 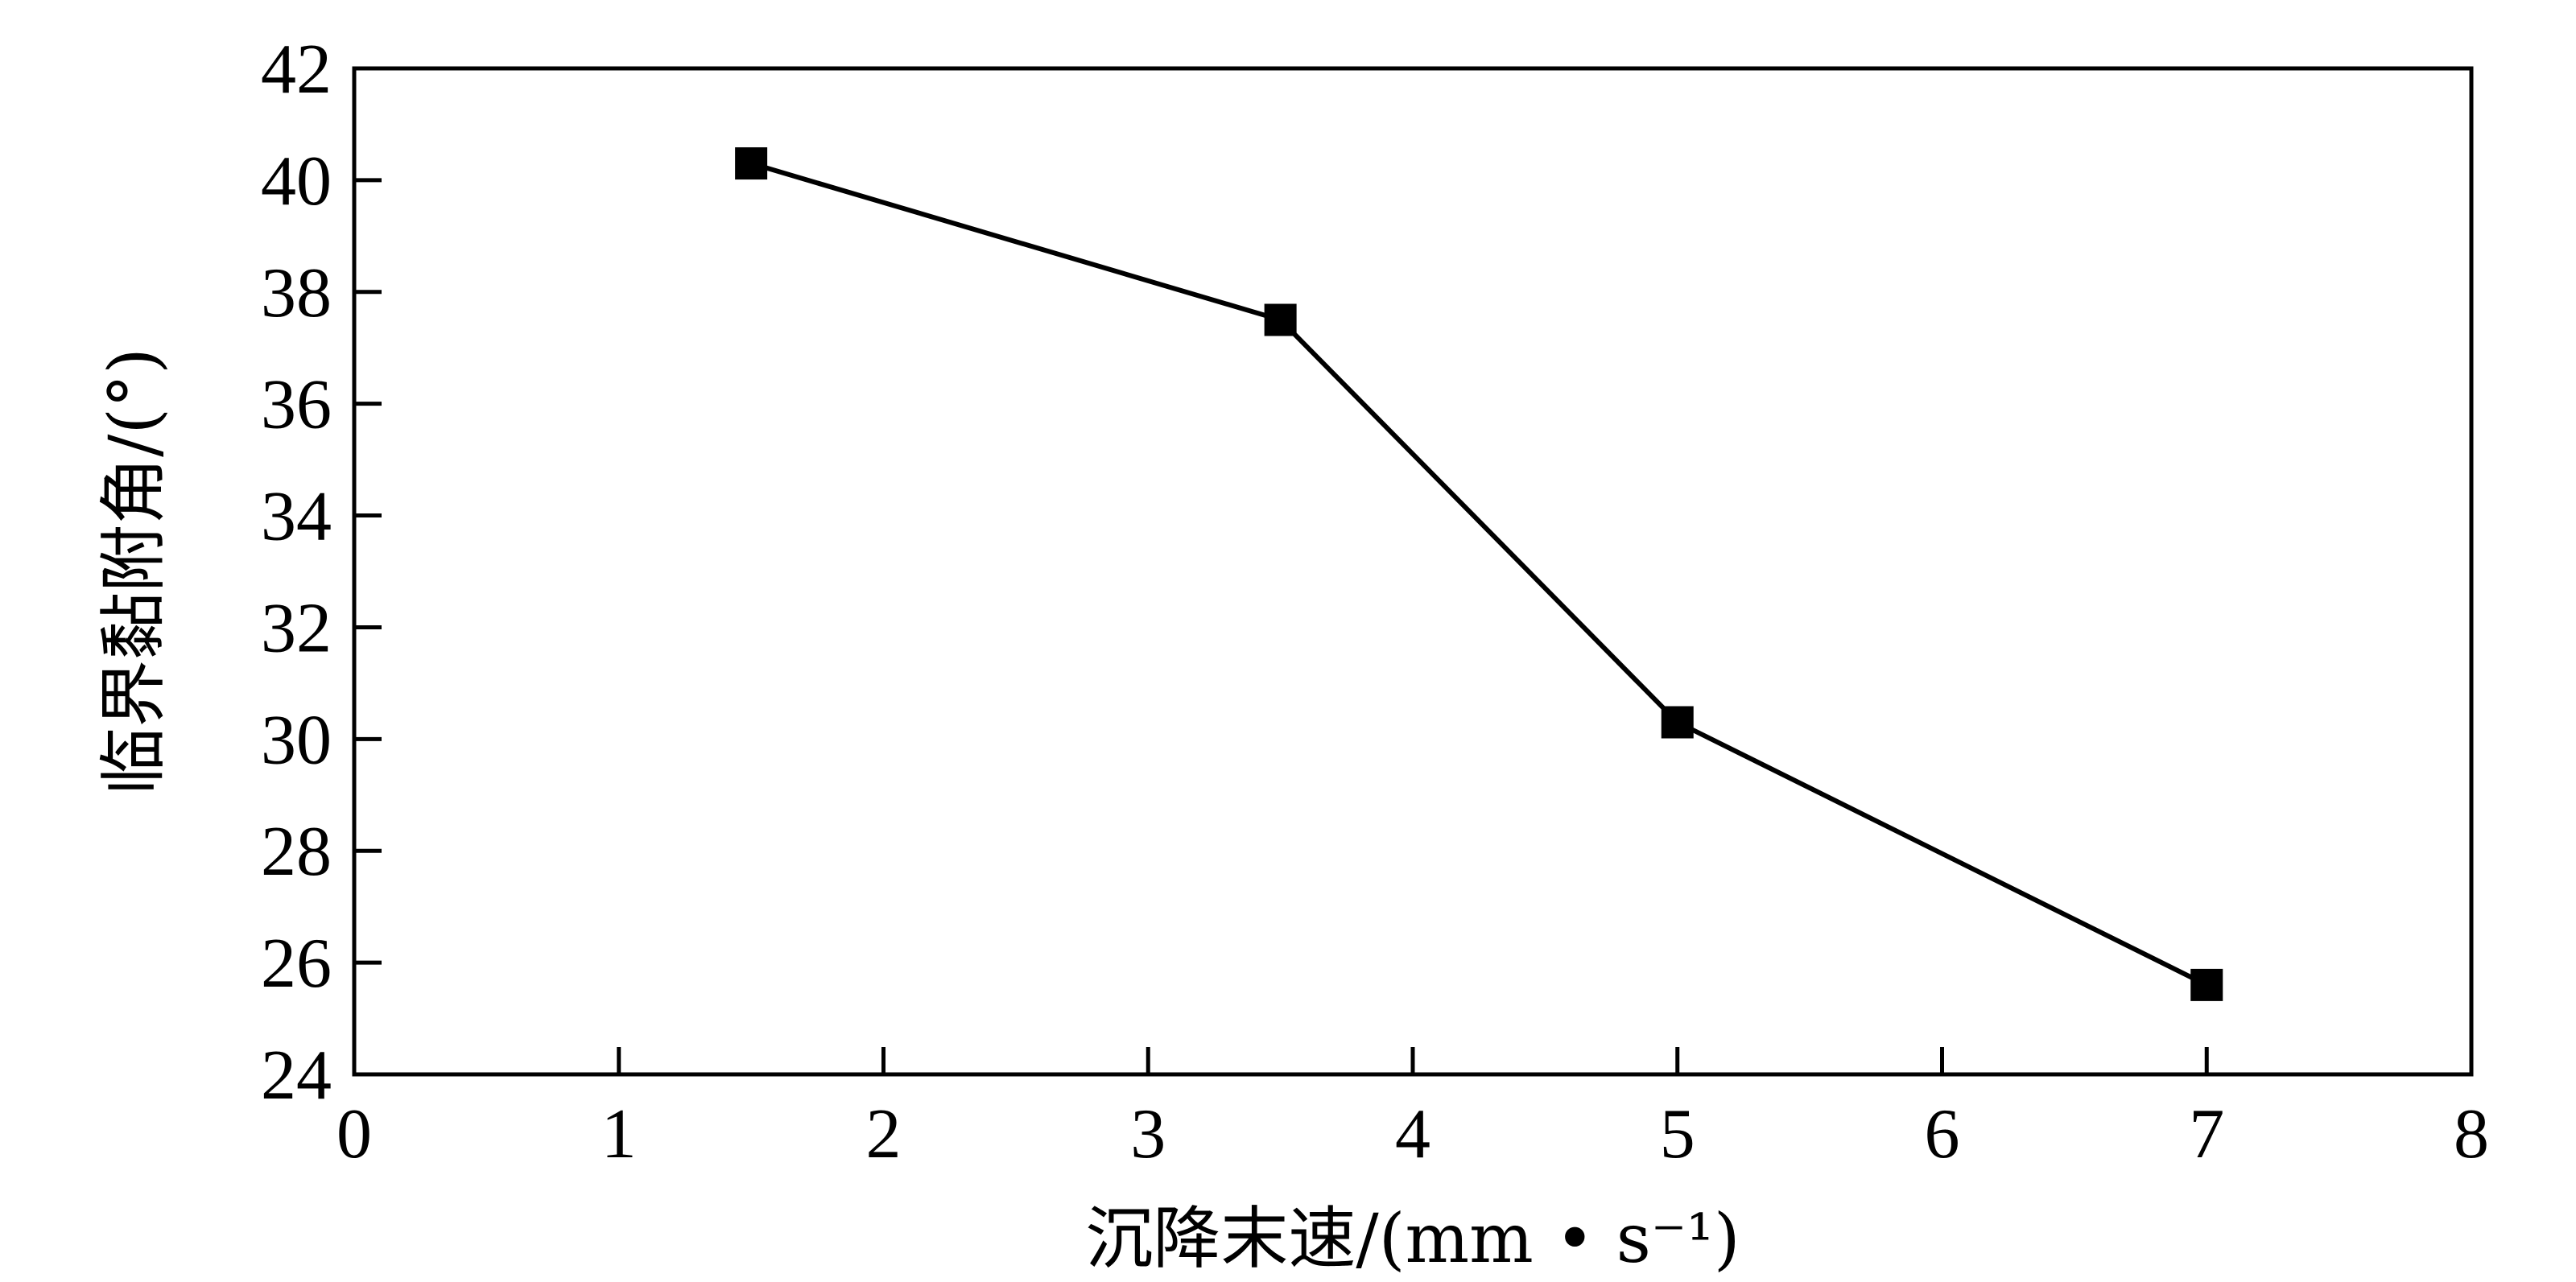 What do you see at coordinates (296, 181) in the screenshot?
I see `y-tick-label: 40` at bounding box center [296, 181].